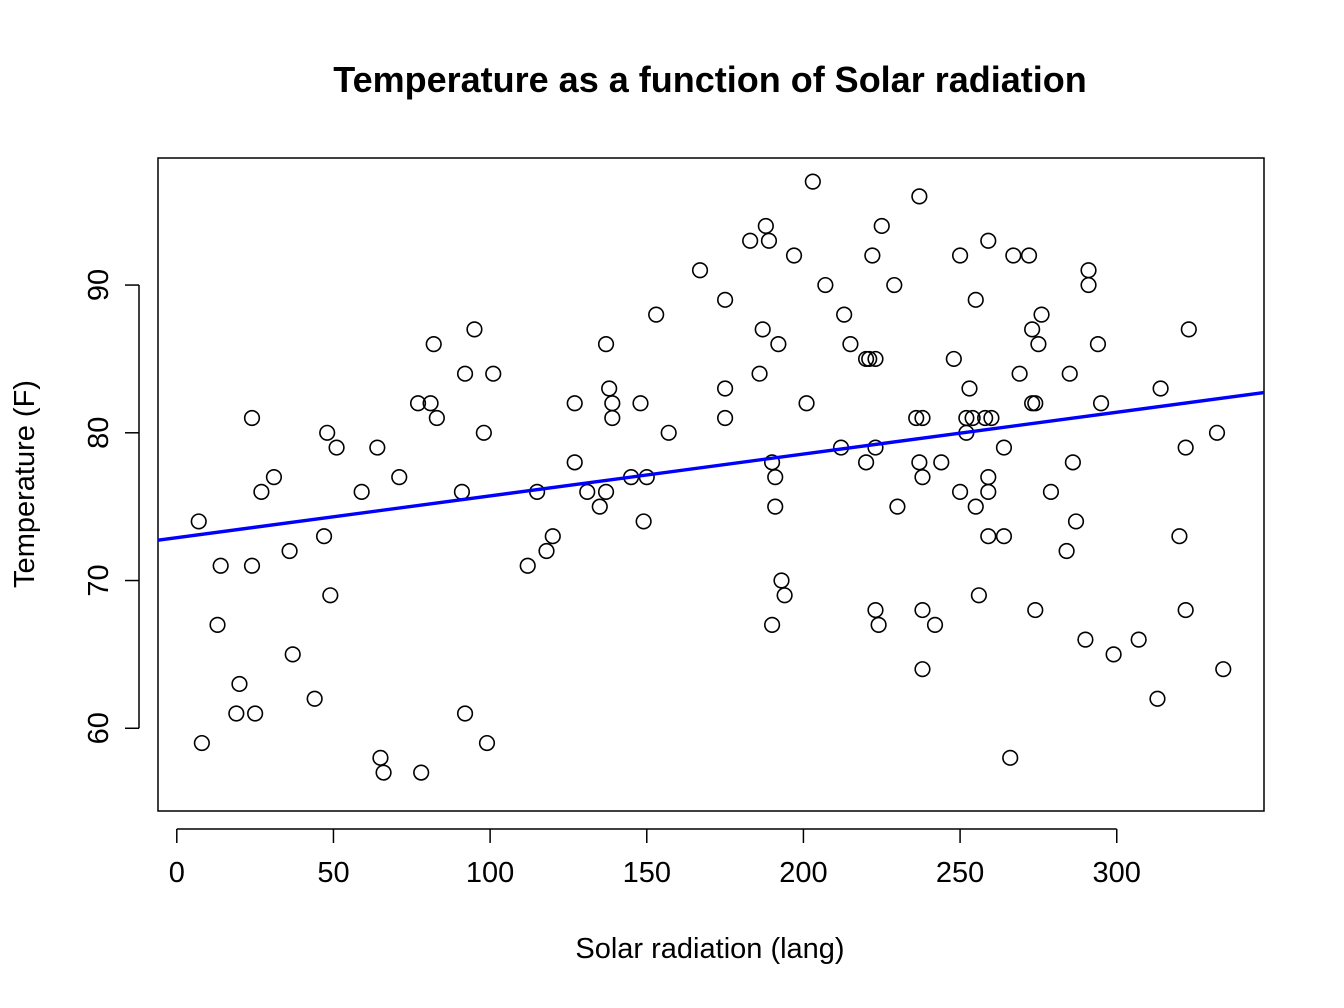  I want to click on x-tick-label: 300, so click(1117, 873).